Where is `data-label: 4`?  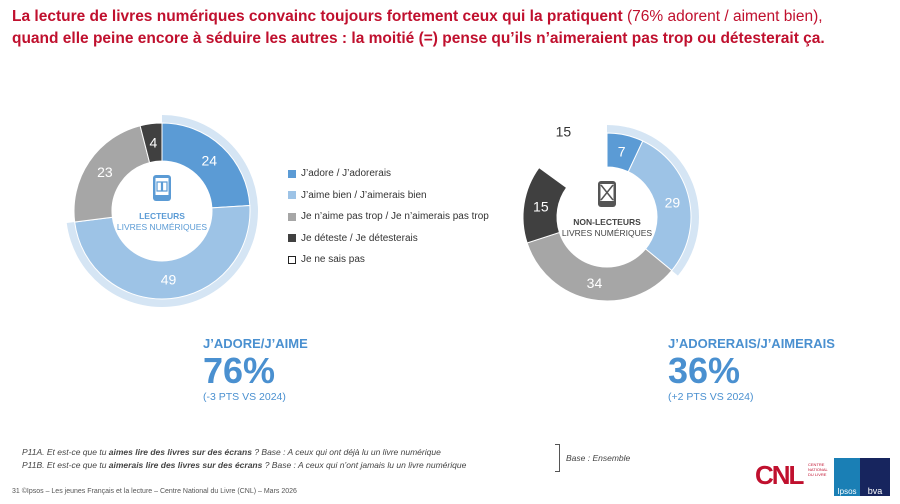 data-label: 4 is located at coordinates (153, 143).